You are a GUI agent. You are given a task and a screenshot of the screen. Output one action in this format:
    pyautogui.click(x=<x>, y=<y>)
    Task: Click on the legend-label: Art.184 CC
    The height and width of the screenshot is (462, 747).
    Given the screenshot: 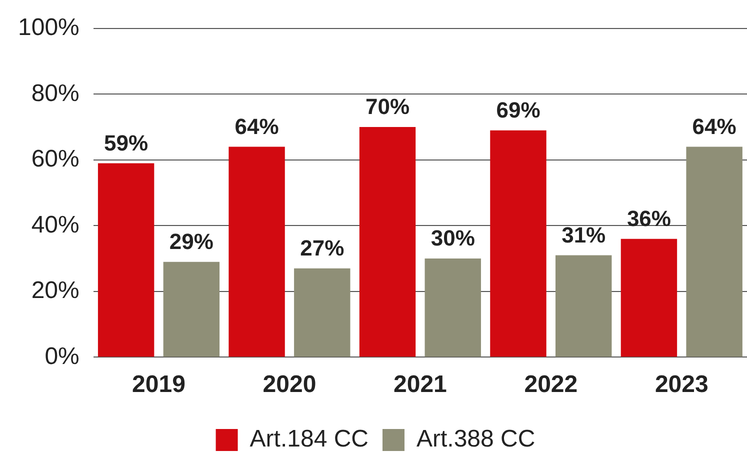 What is the action you would take?
    pyautogui.click(x=309, y=439)
    